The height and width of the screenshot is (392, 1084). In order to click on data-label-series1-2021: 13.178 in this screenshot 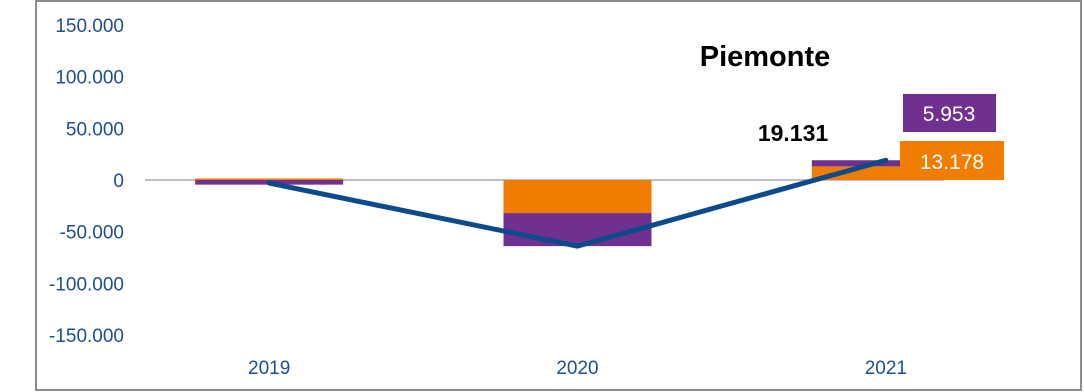, I will do `click(952, 162)`.